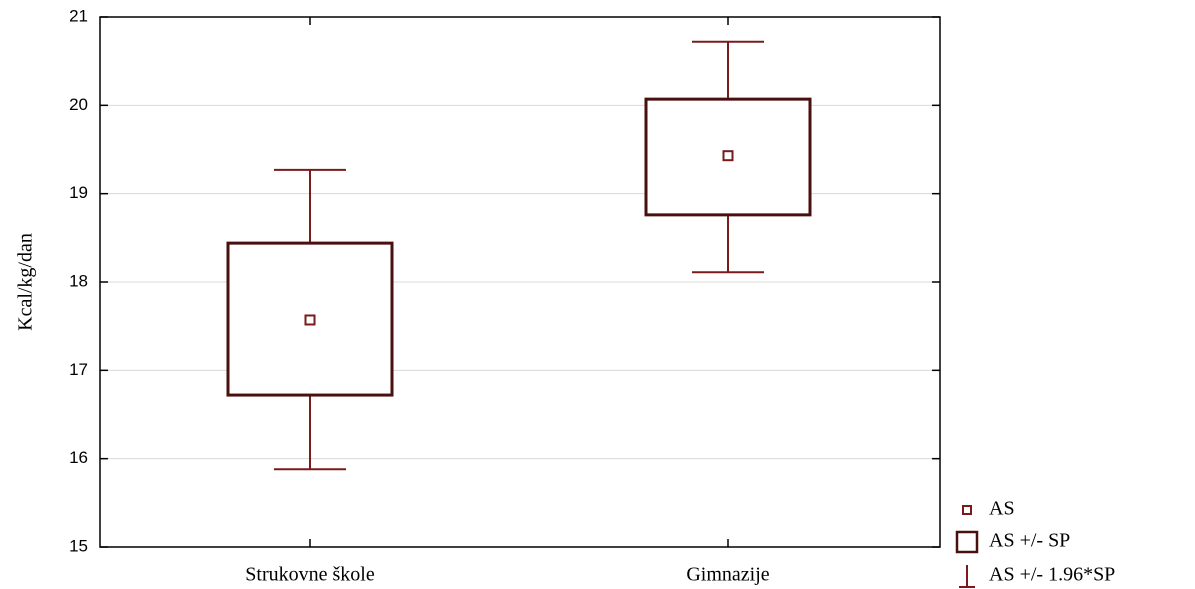 The image size is (1195, 589). What do you see at coordinates (78, 192) in the screenshot?
I see `y-tick-label: 19` at bounding box center [78, 192].